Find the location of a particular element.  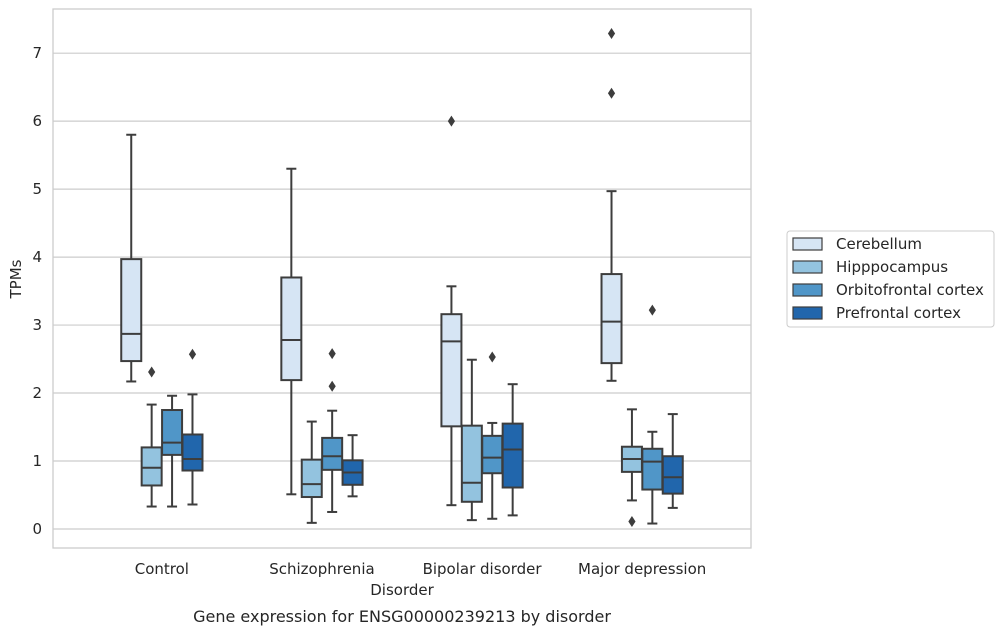

y-tick-label-5: 5 is located at coordinates (37, 189).